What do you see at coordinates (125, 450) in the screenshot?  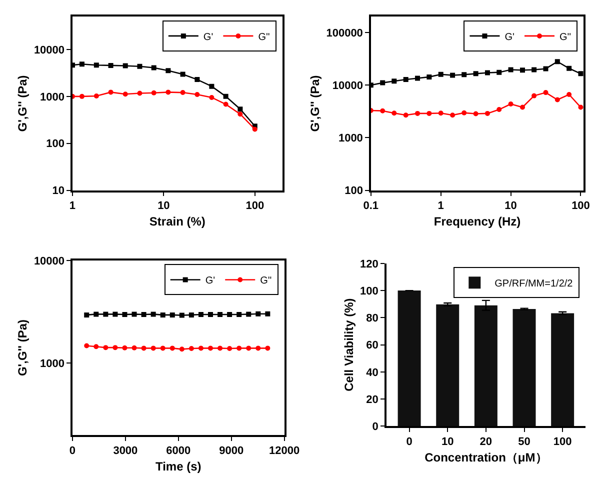 I see `x-tick-label: 3000` at bounding box center [125, 450].